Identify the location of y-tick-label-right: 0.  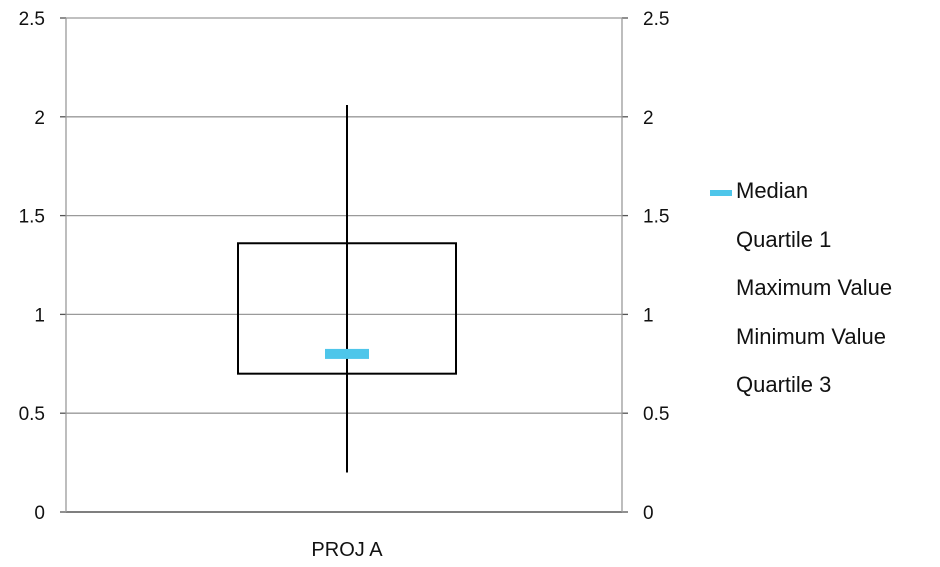
(648, 513).